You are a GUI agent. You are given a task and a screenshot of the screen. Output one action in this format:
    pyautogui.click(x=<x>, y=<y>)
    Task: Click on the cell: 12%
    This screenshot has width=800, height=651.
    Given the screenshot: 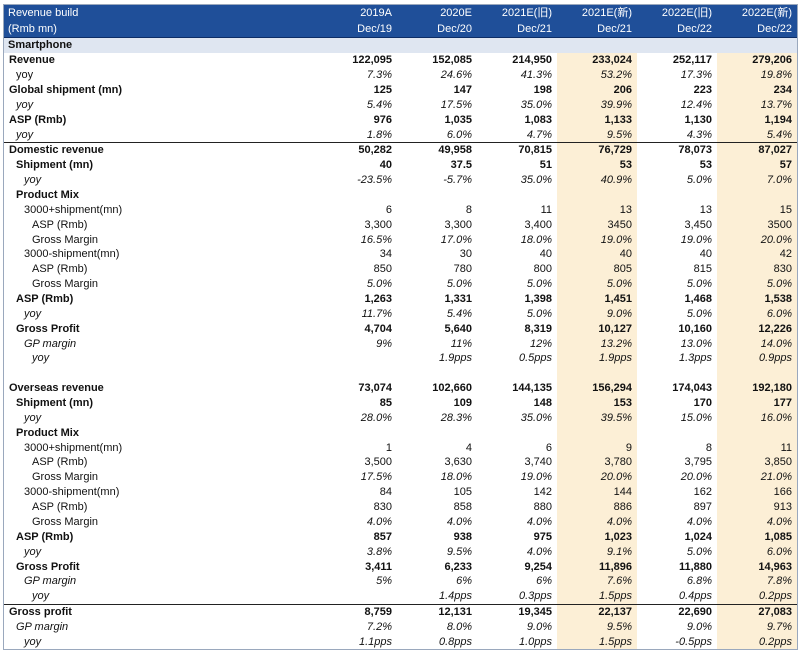 What is the action you would take?
    pyautogui.click(x=540, y=343)
    